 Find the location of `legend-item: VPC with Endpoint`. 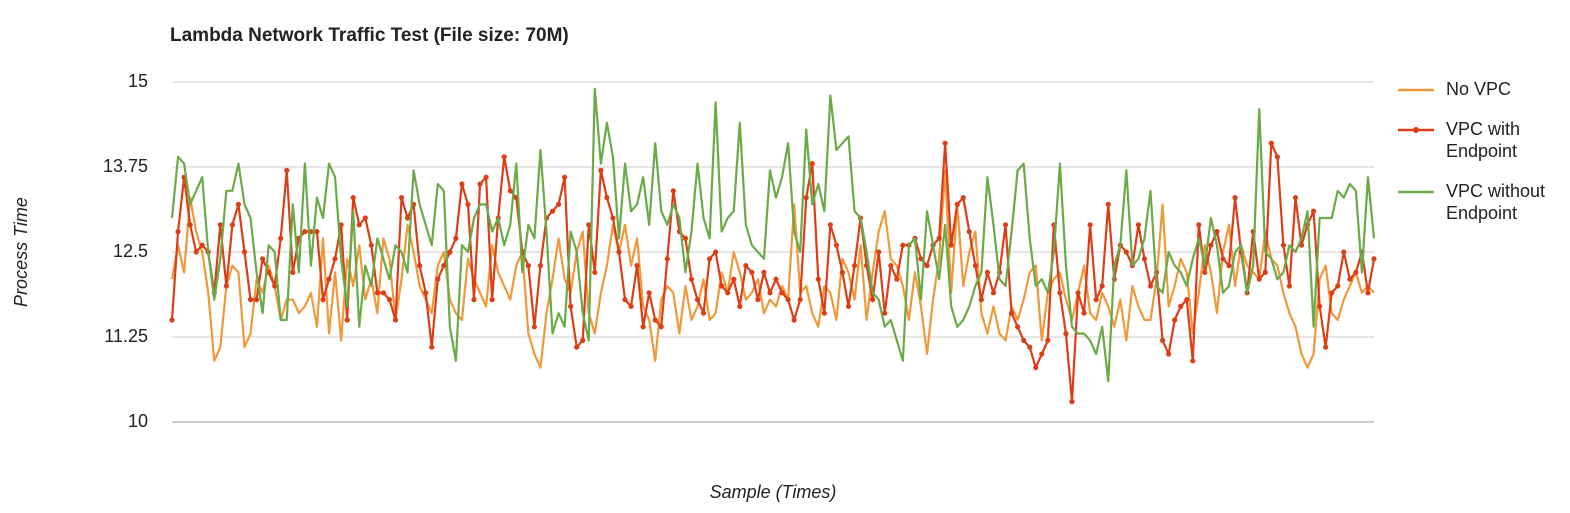

legend-item: VPC with Endpoint is located at coordinates (1481, 140).